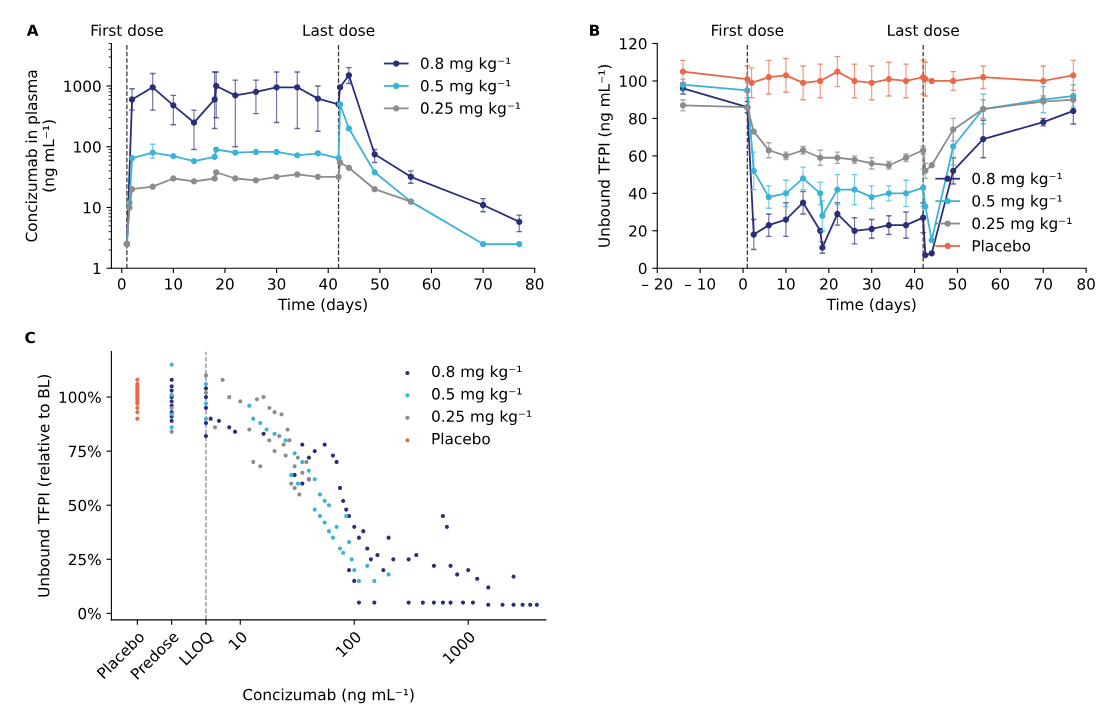 This screenshot has height=725, width=1114. Describe the element at coordinates (89, 613) in the screenshot. I see `y-tick-label: 0%` at that location.